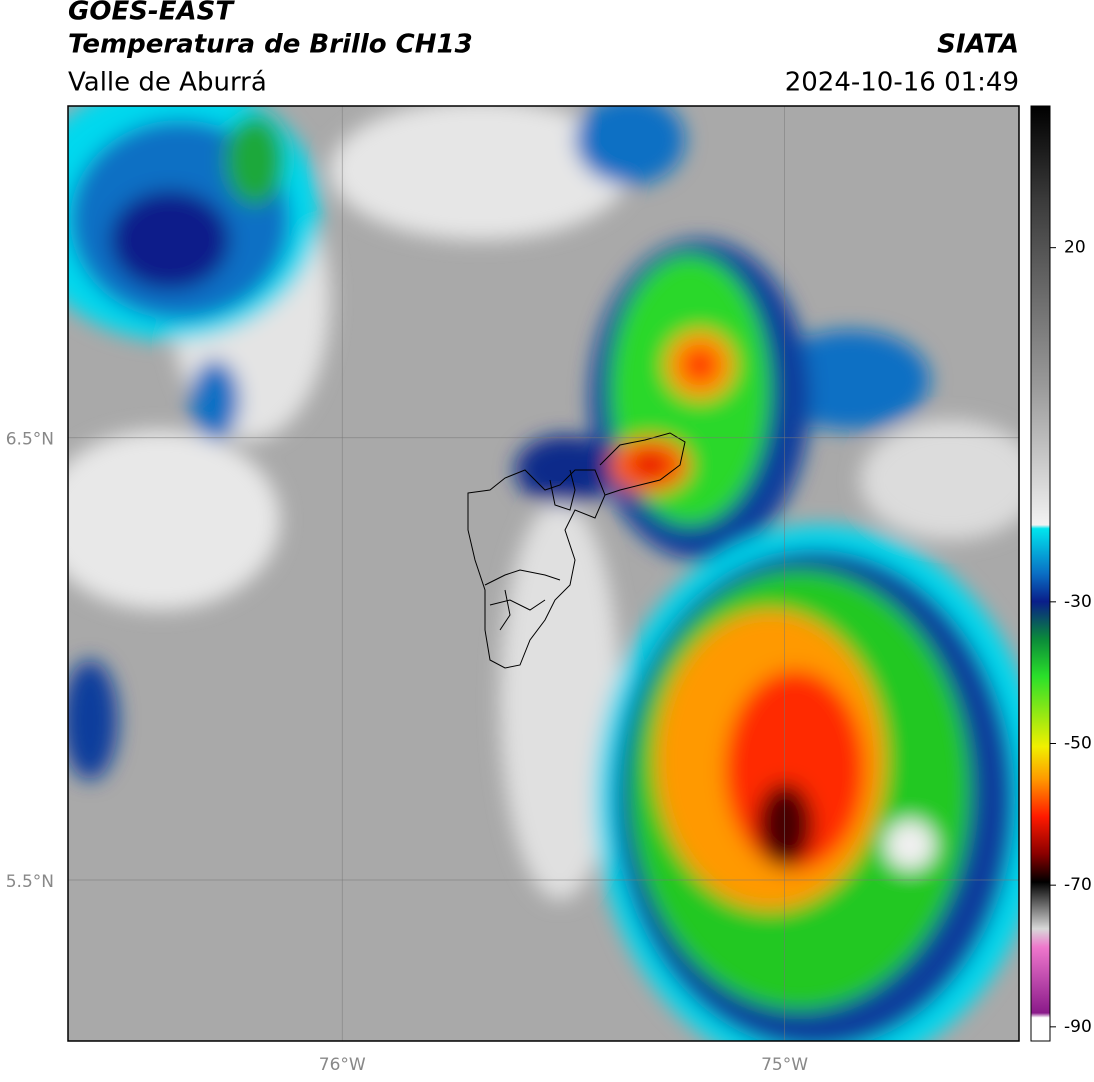 Image resolution: width=1094 pixels, height=1082 pixels. What do you see at coordinates (978, 45) in the screenshot?
I see `source: SIATA` at bounding box center [978, 45].